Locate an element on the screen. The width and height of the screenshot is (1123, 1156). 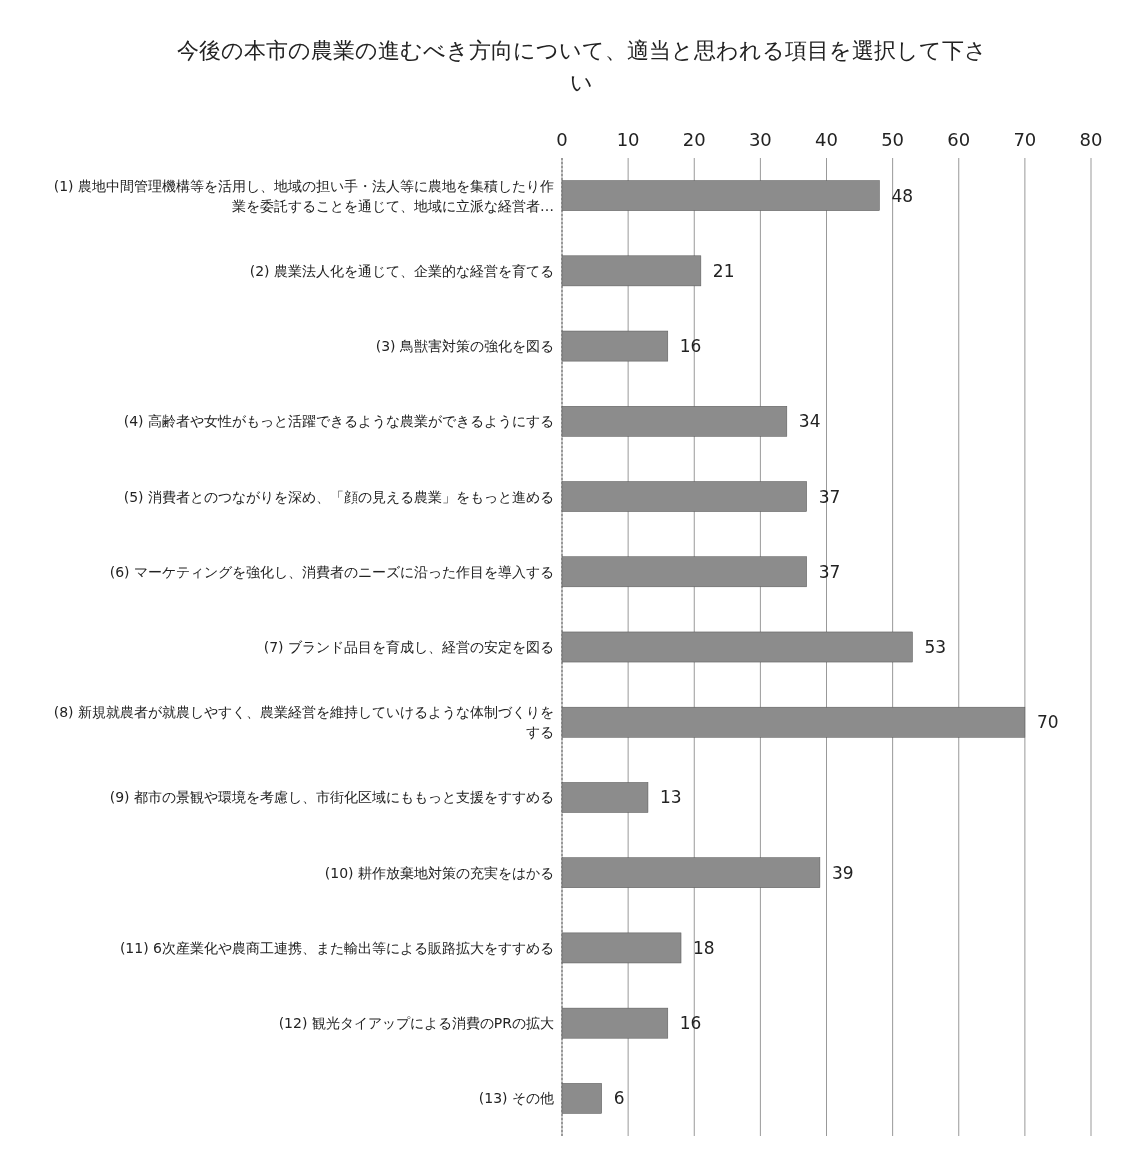
y-tick-label: (5) 消費者とのつながりを深め、「顔の見える農業」をもっと進める is located at coordinates (338, 496).